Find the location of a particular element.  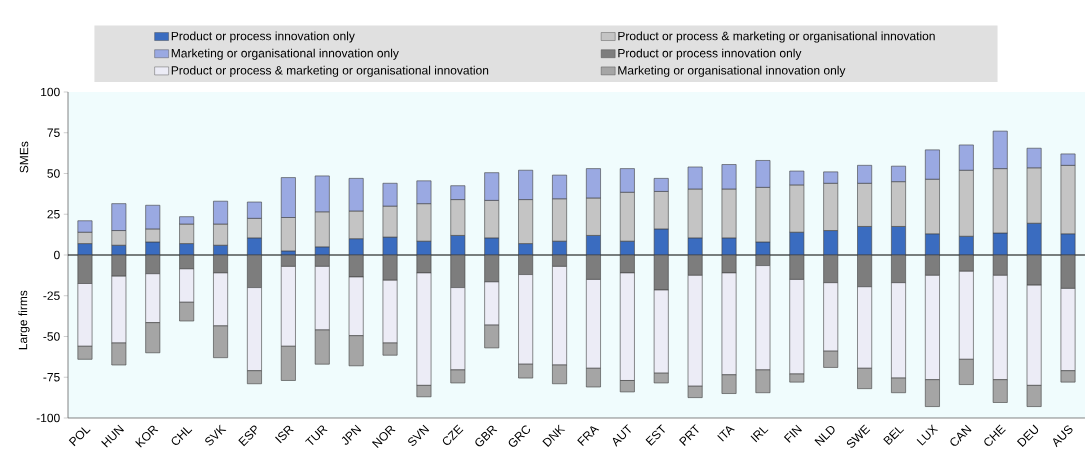

x-tick-label: POL is located at coordinates (79, 437).